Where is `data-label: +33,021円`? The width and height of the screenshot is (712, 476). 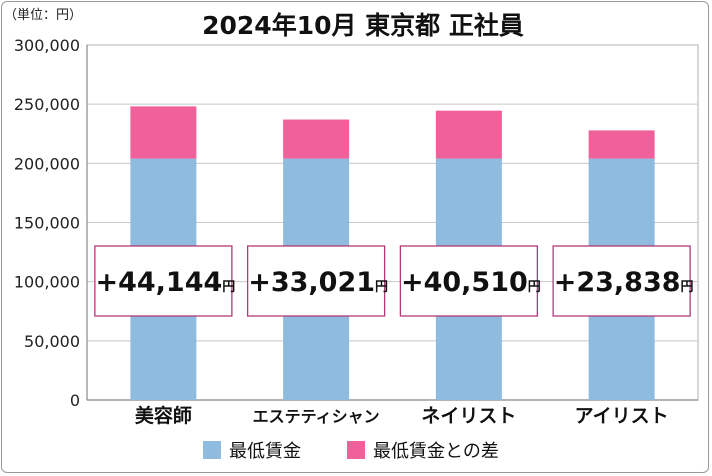
data-label: +33,021円 is located at coordinates (318, 282).